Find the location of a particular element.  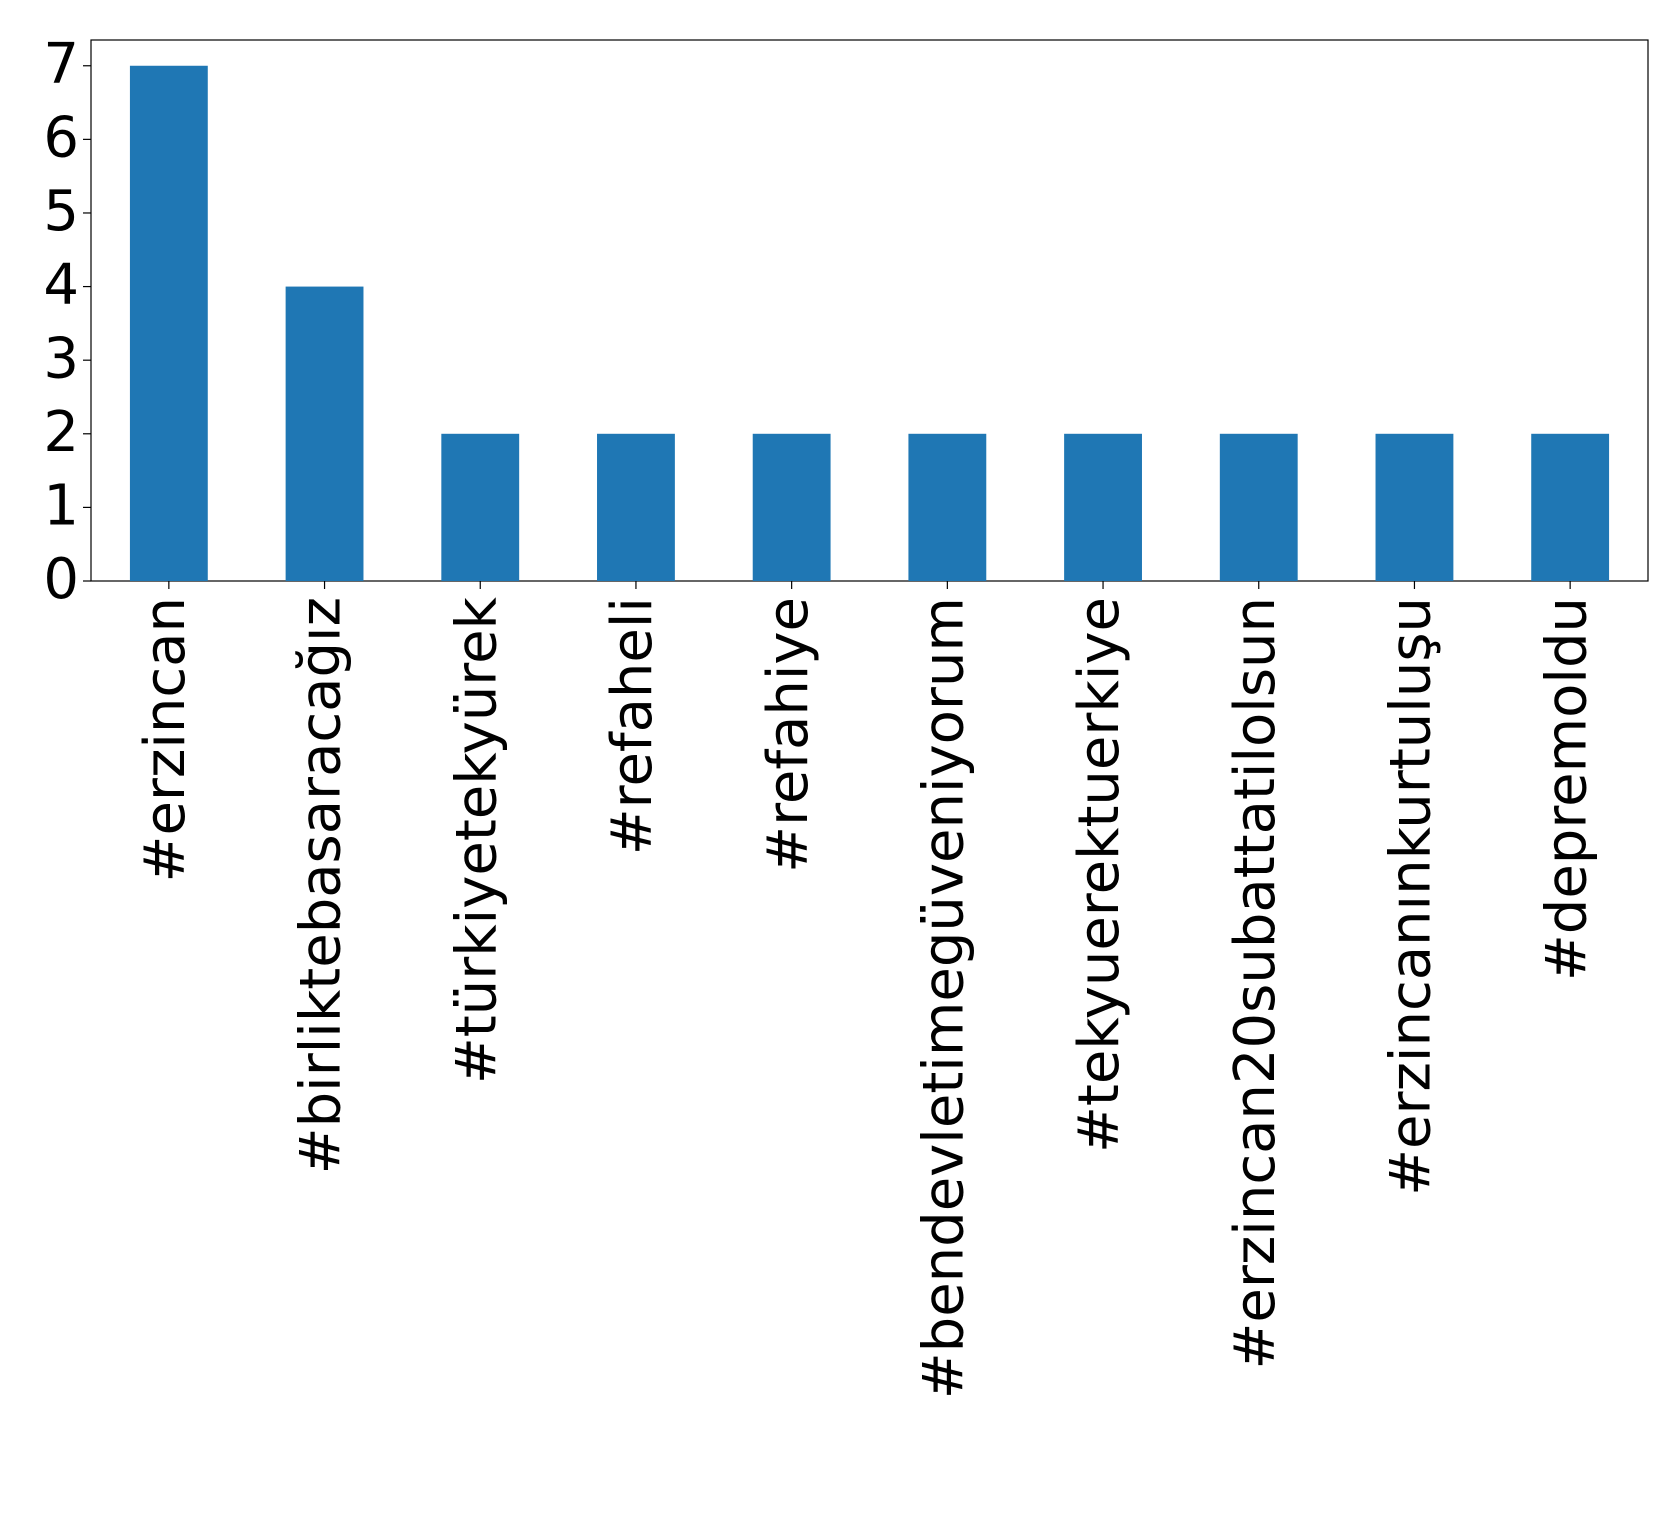

x-tick-label: #erzincan is located at coordinates (165, 739).